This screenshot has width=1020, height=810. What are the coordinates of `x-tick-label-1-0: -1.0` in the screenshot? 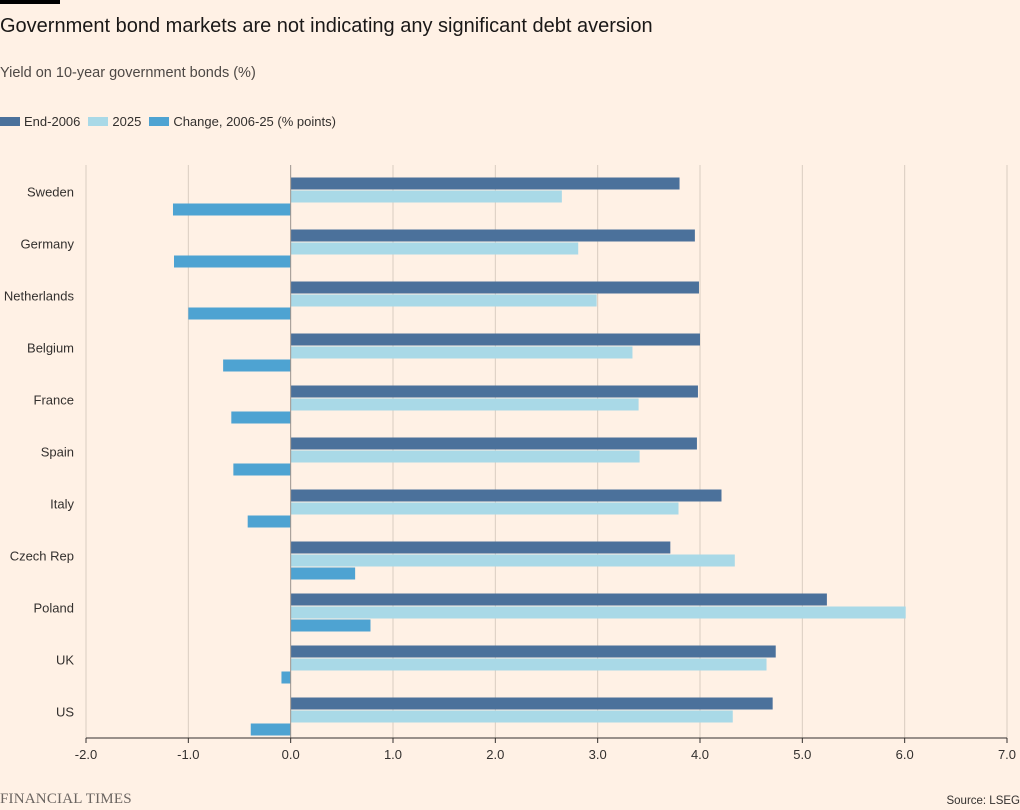 It's located at (188, 754).